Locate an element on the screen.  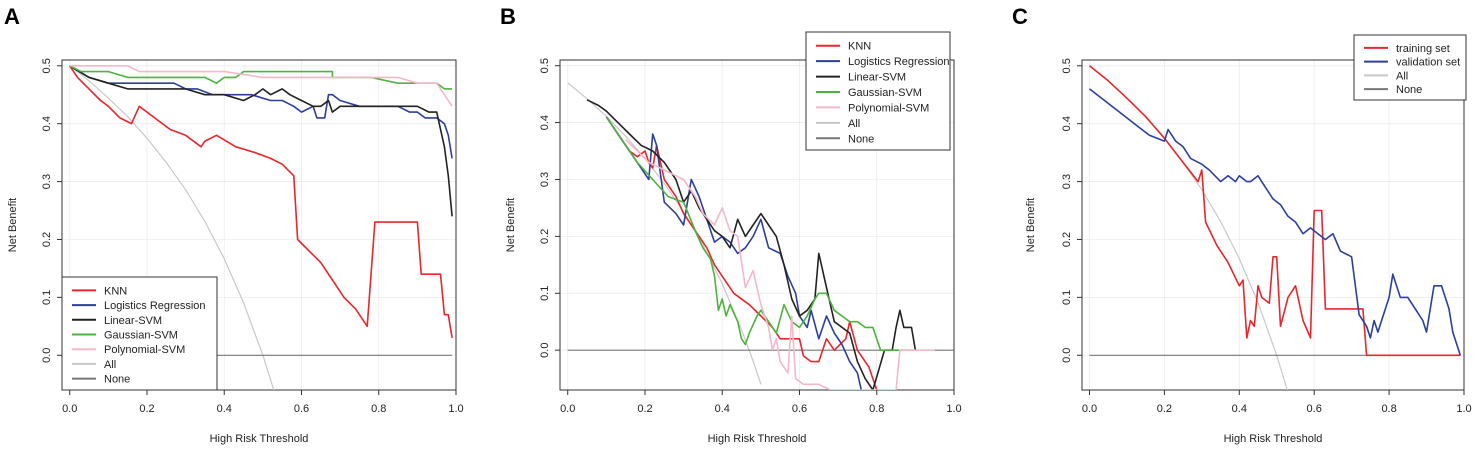
panel-letter: C is located at coordinates (1020, 16).